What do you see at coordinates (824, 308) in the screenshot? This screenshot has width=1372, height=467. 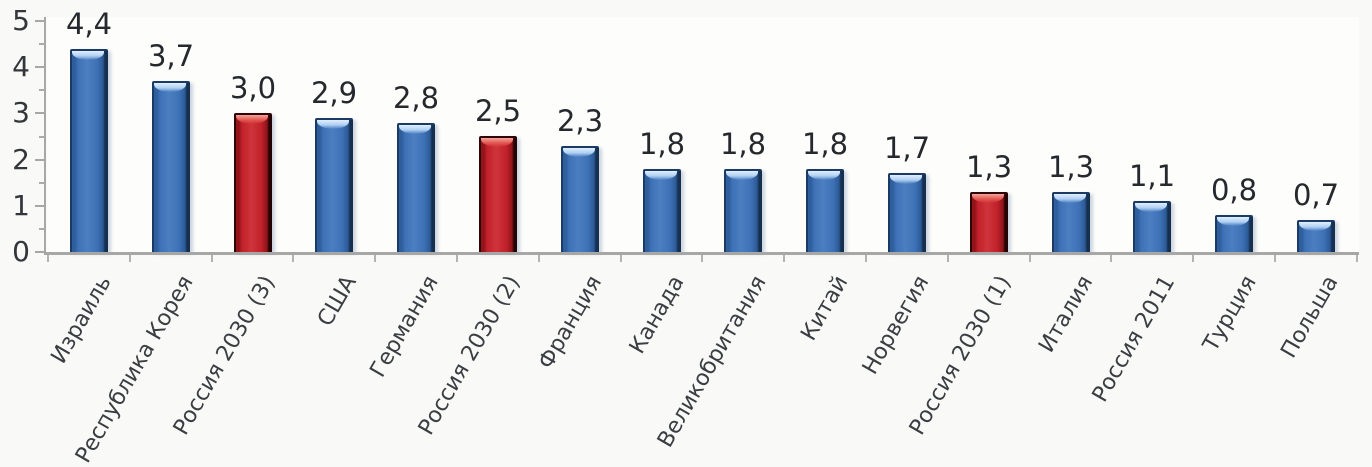 I see `x-axis-label: Китай` at bounding box center [824, 308].